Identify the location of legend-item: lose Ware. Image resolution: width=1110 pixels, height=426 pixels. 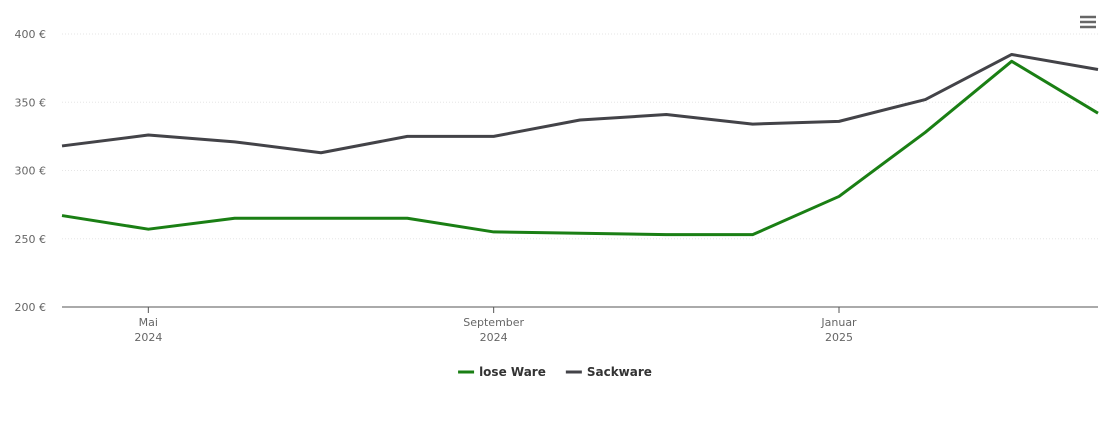
(502, 372).